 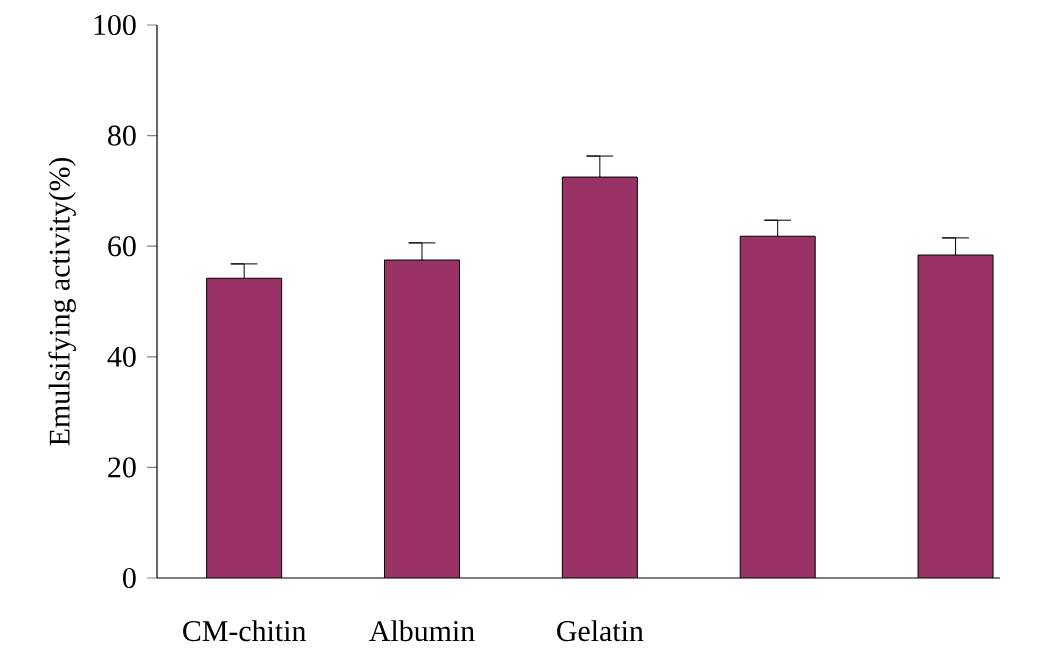 I want to click on y-tick-label: 0, so click(x=129, y=578).